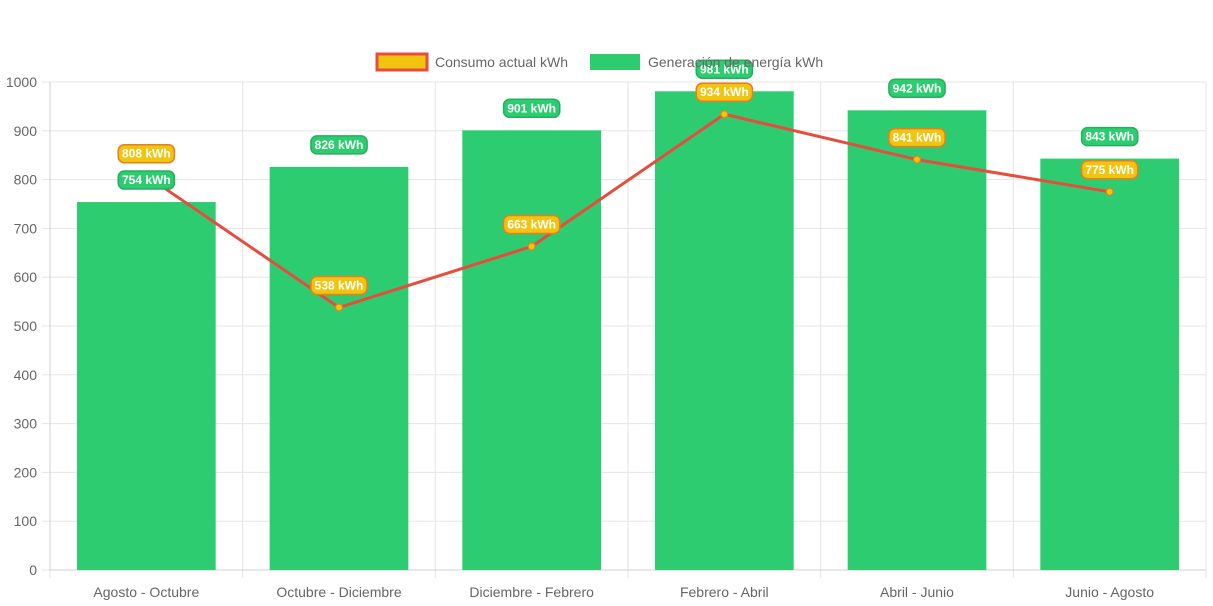  I want to click on legend-label-generacion: Generación de energía kWh, so click(735, 62).